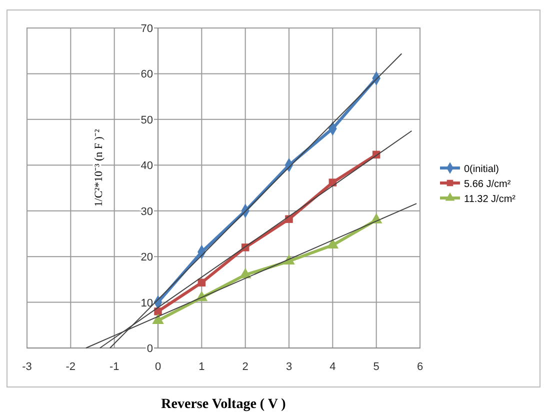 The width and height of the screenshot is (544, 414). I want to click on x-tick-label: 0, so click(158, 367).